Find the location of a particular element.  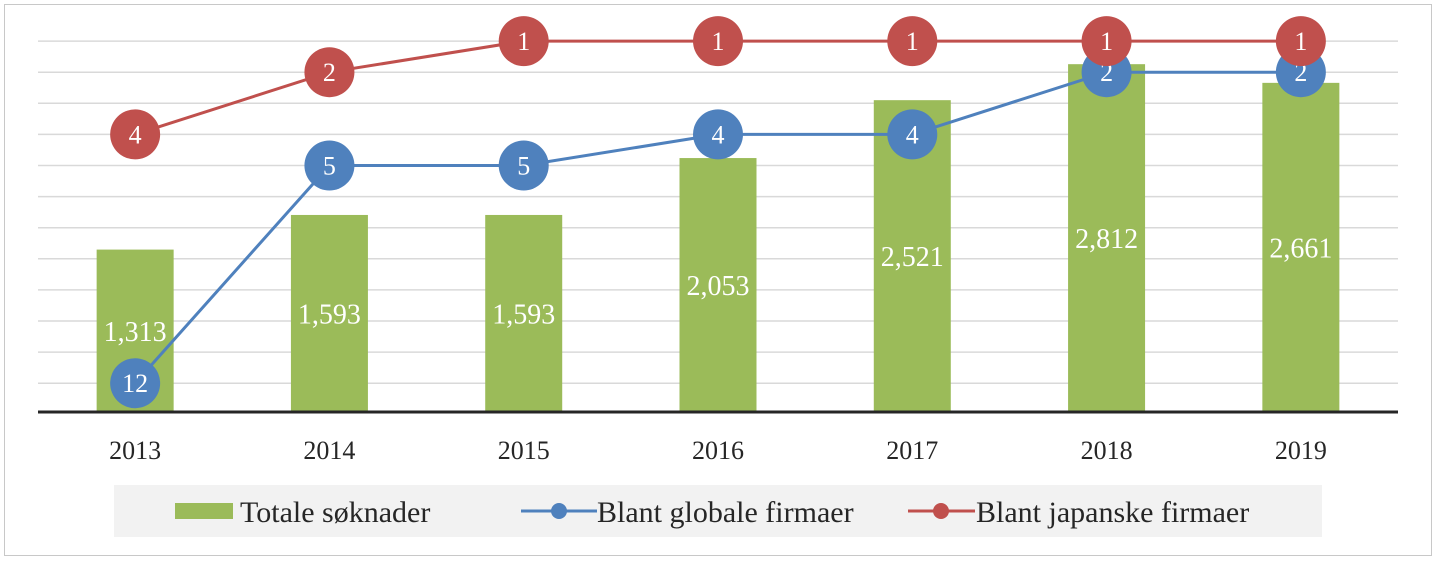

x-tick-labels: 2013 2014 2015 2016 2017 2018 2019 is located at coordinates (718, 450).